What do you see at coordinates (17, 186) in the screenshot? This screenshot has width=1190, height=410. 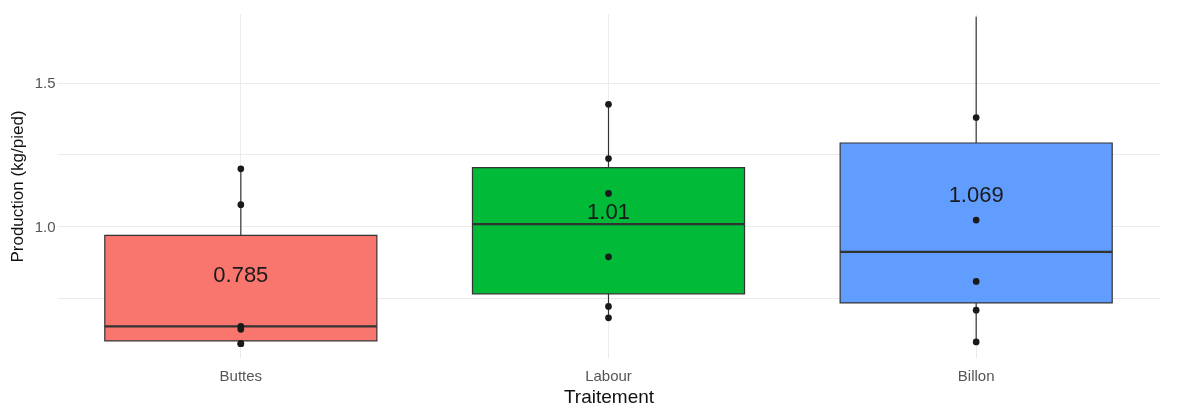 I see `y-axis-title: Production (kg/pied)` at bounding box center [17, 186].